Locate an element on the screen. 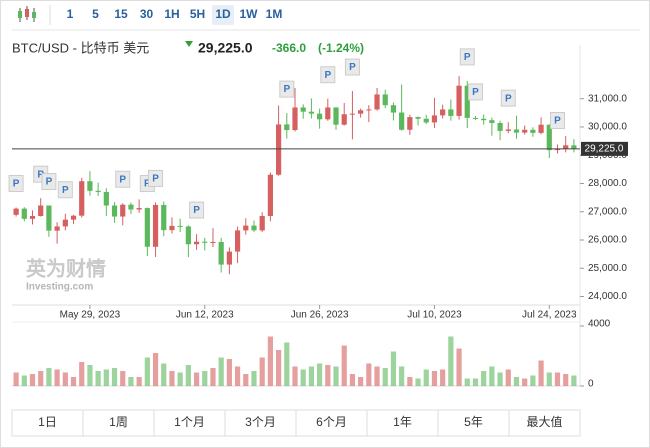 This screenshot has width=650, height=448. range-label: 最大值 is located at coordinates (544, 421).